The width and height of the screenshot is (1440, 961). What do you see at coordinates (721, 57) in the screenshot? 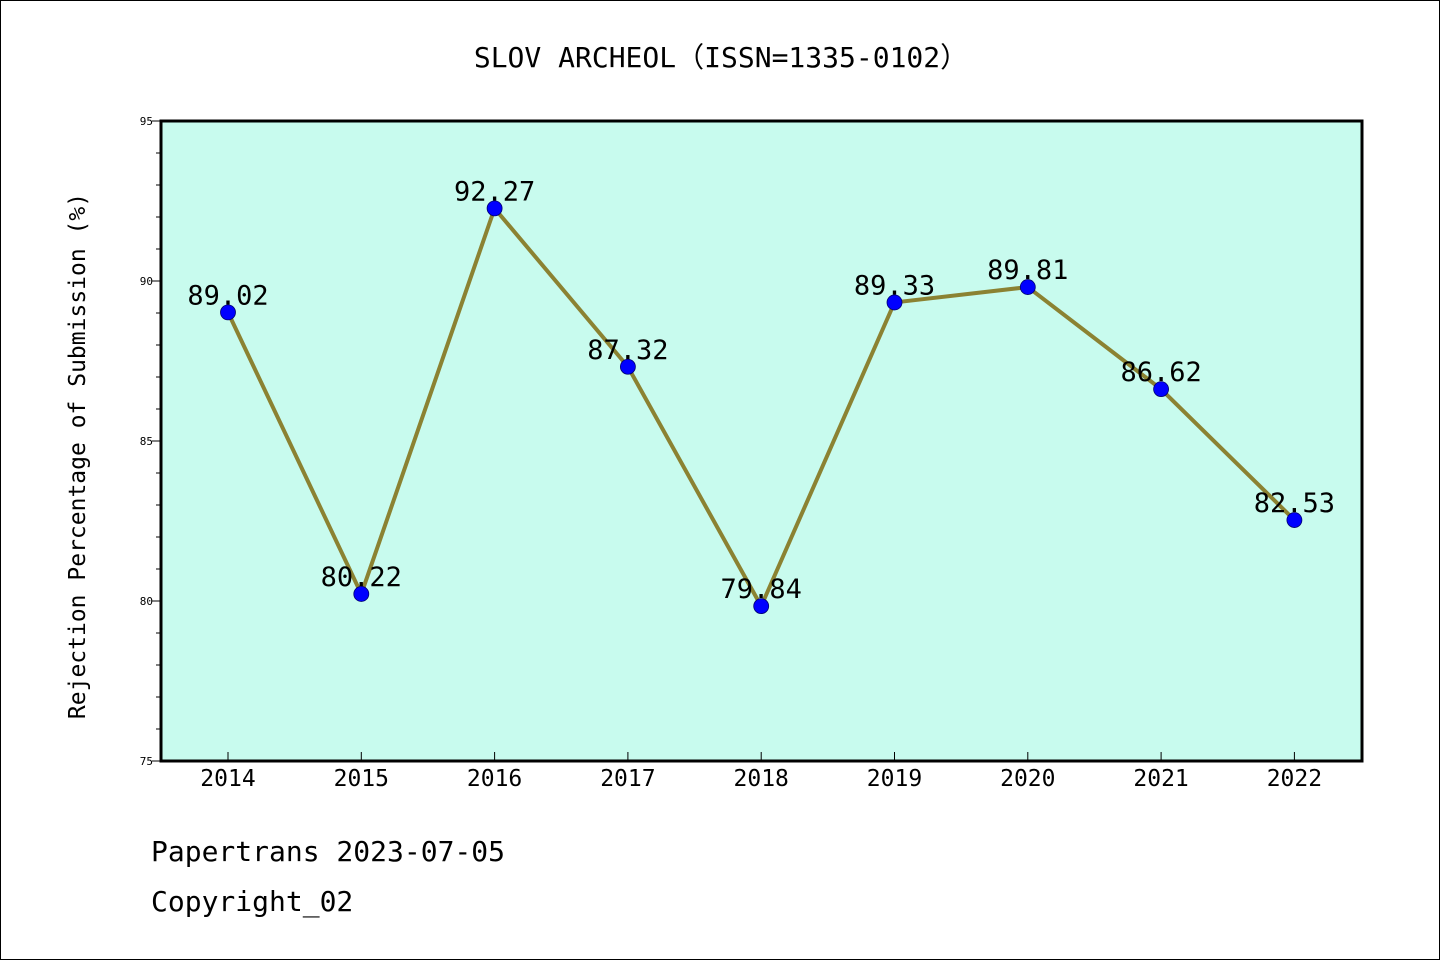
I see `chart-title: SLOV ARCHEOL（ISSN=1335-0102）` at bounding box center [721, 57].